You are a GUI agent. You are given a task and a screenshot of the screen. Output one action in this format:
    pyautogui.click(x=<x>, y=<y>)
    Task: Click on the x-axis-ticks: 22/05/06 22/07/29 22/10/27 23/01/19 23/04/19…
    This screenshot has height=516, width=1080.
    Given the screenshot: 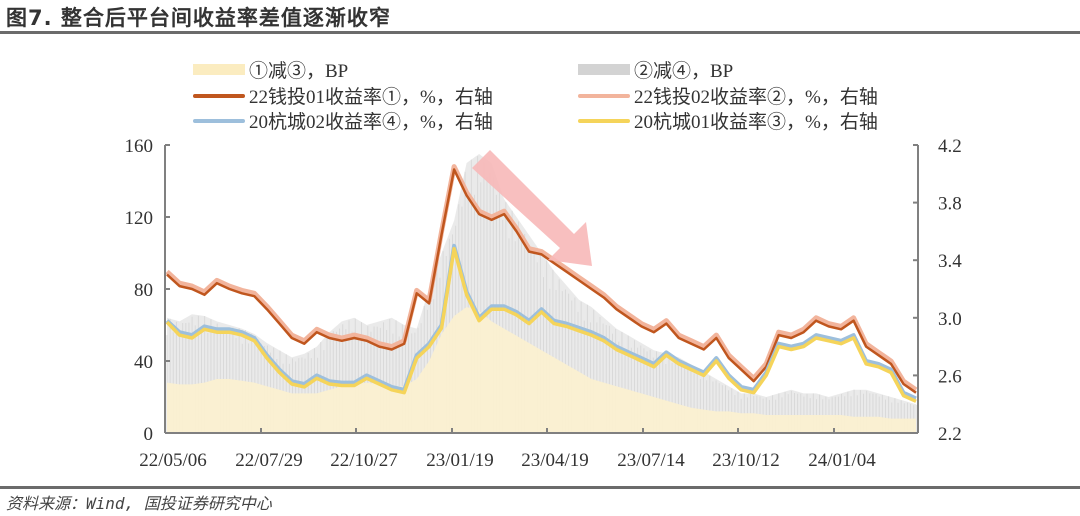 What is the action you would take?
    pyautogui.click(x=507, y=449)
    